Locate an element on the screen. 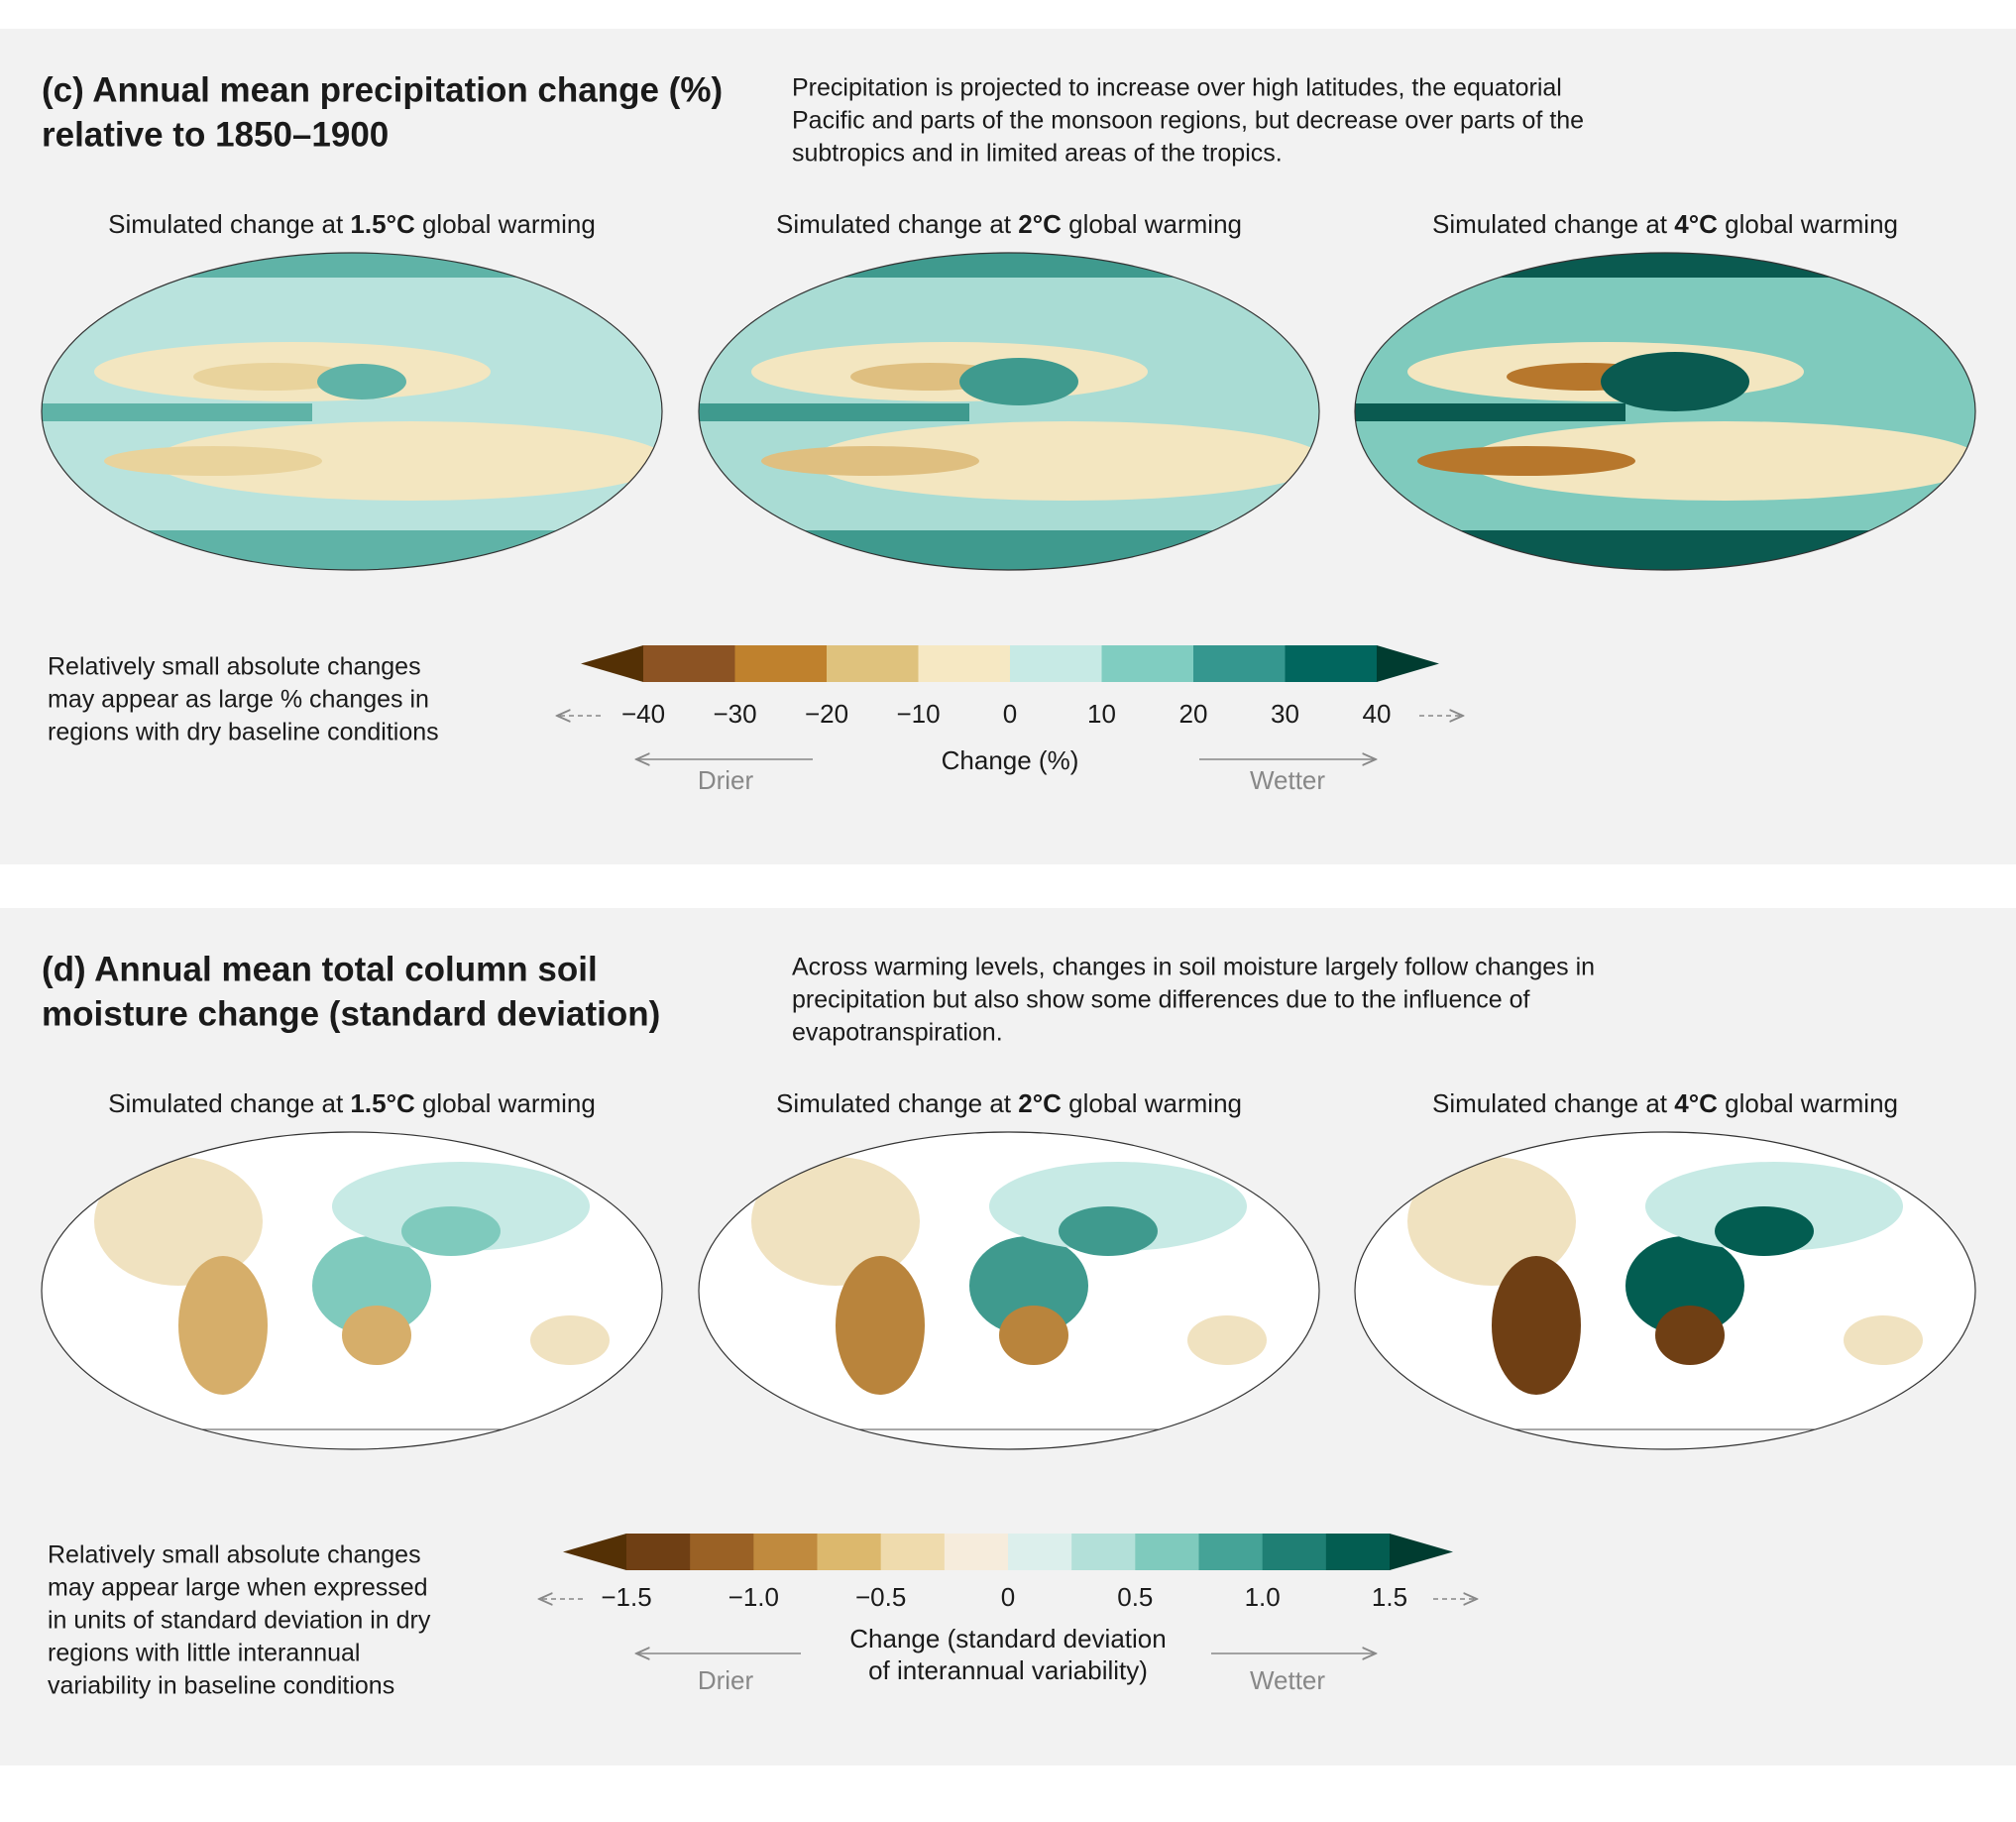 The image size is (2016, 1822). colorbar-tick-label: −40 is located at coordinates (643, 714).